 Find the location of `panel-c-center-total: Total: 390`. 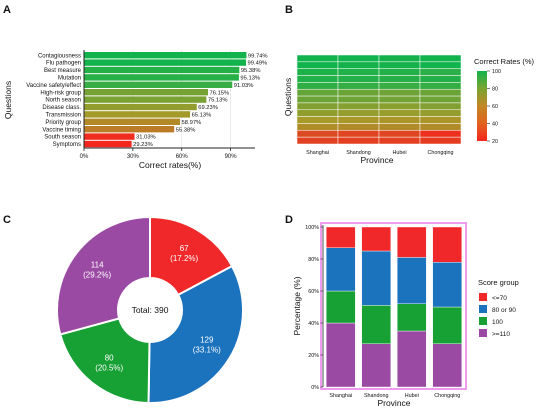

panel-c-center-total: Total: 390 is located at coordinates (150, 310).